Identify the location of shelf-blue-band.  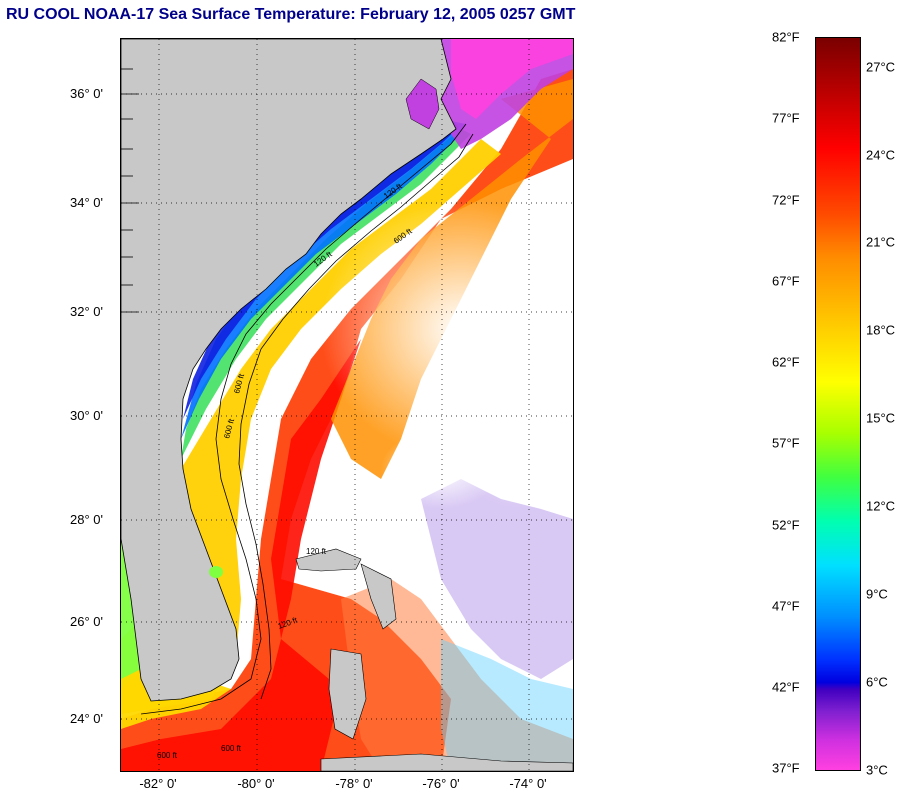
(323, 280).